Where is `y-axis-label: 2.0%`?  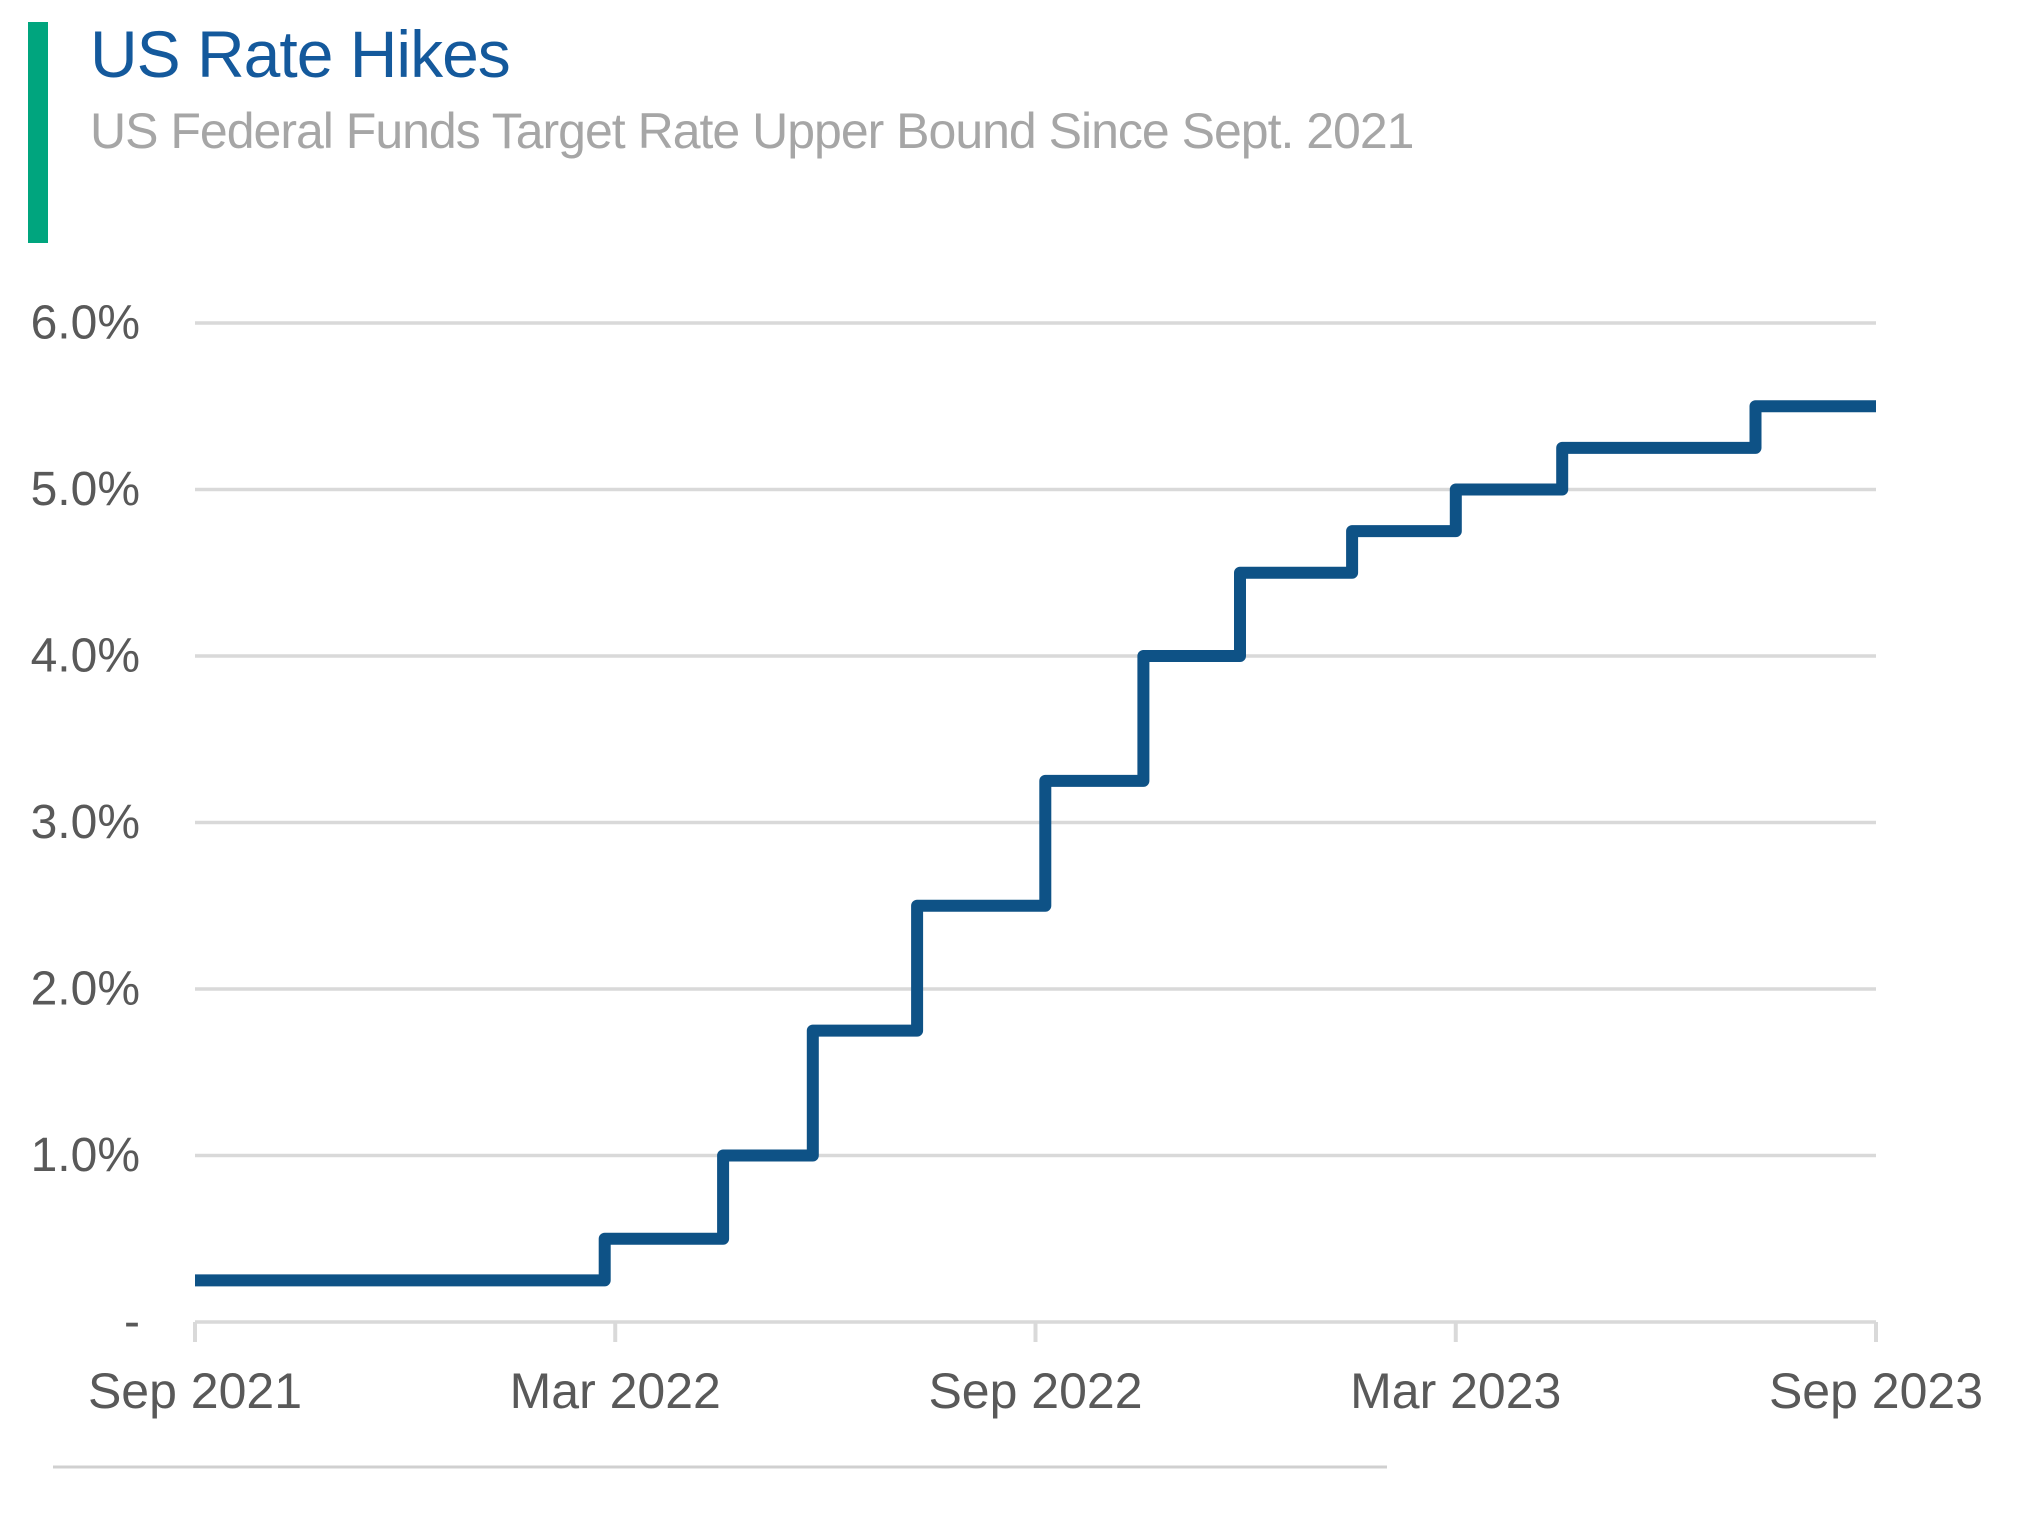 y-axis-label: 2.0% is located at coordinates (85, 989).